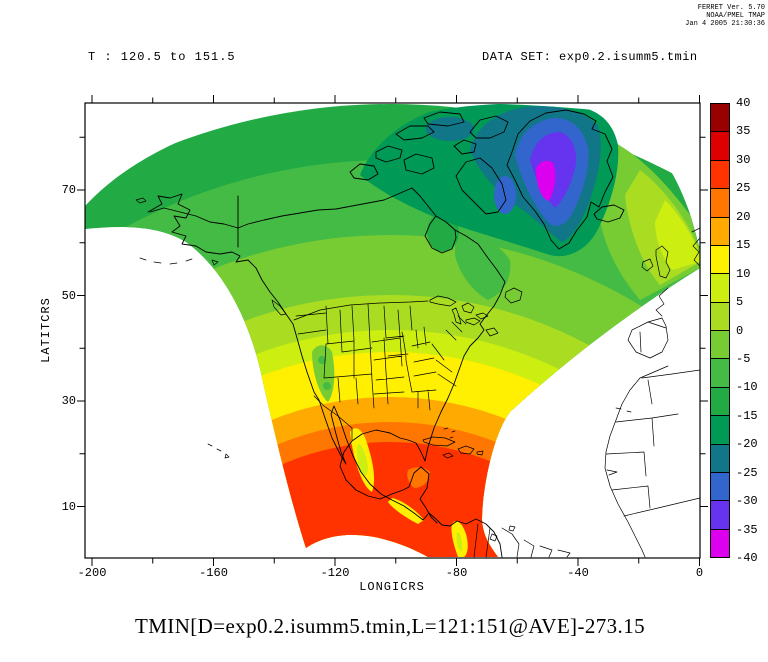 This screenshot has width=768, height=662. Describe the element at coordinates (747, 444) in the screenshot. I see `colorbar-level-label: -20` at that location.